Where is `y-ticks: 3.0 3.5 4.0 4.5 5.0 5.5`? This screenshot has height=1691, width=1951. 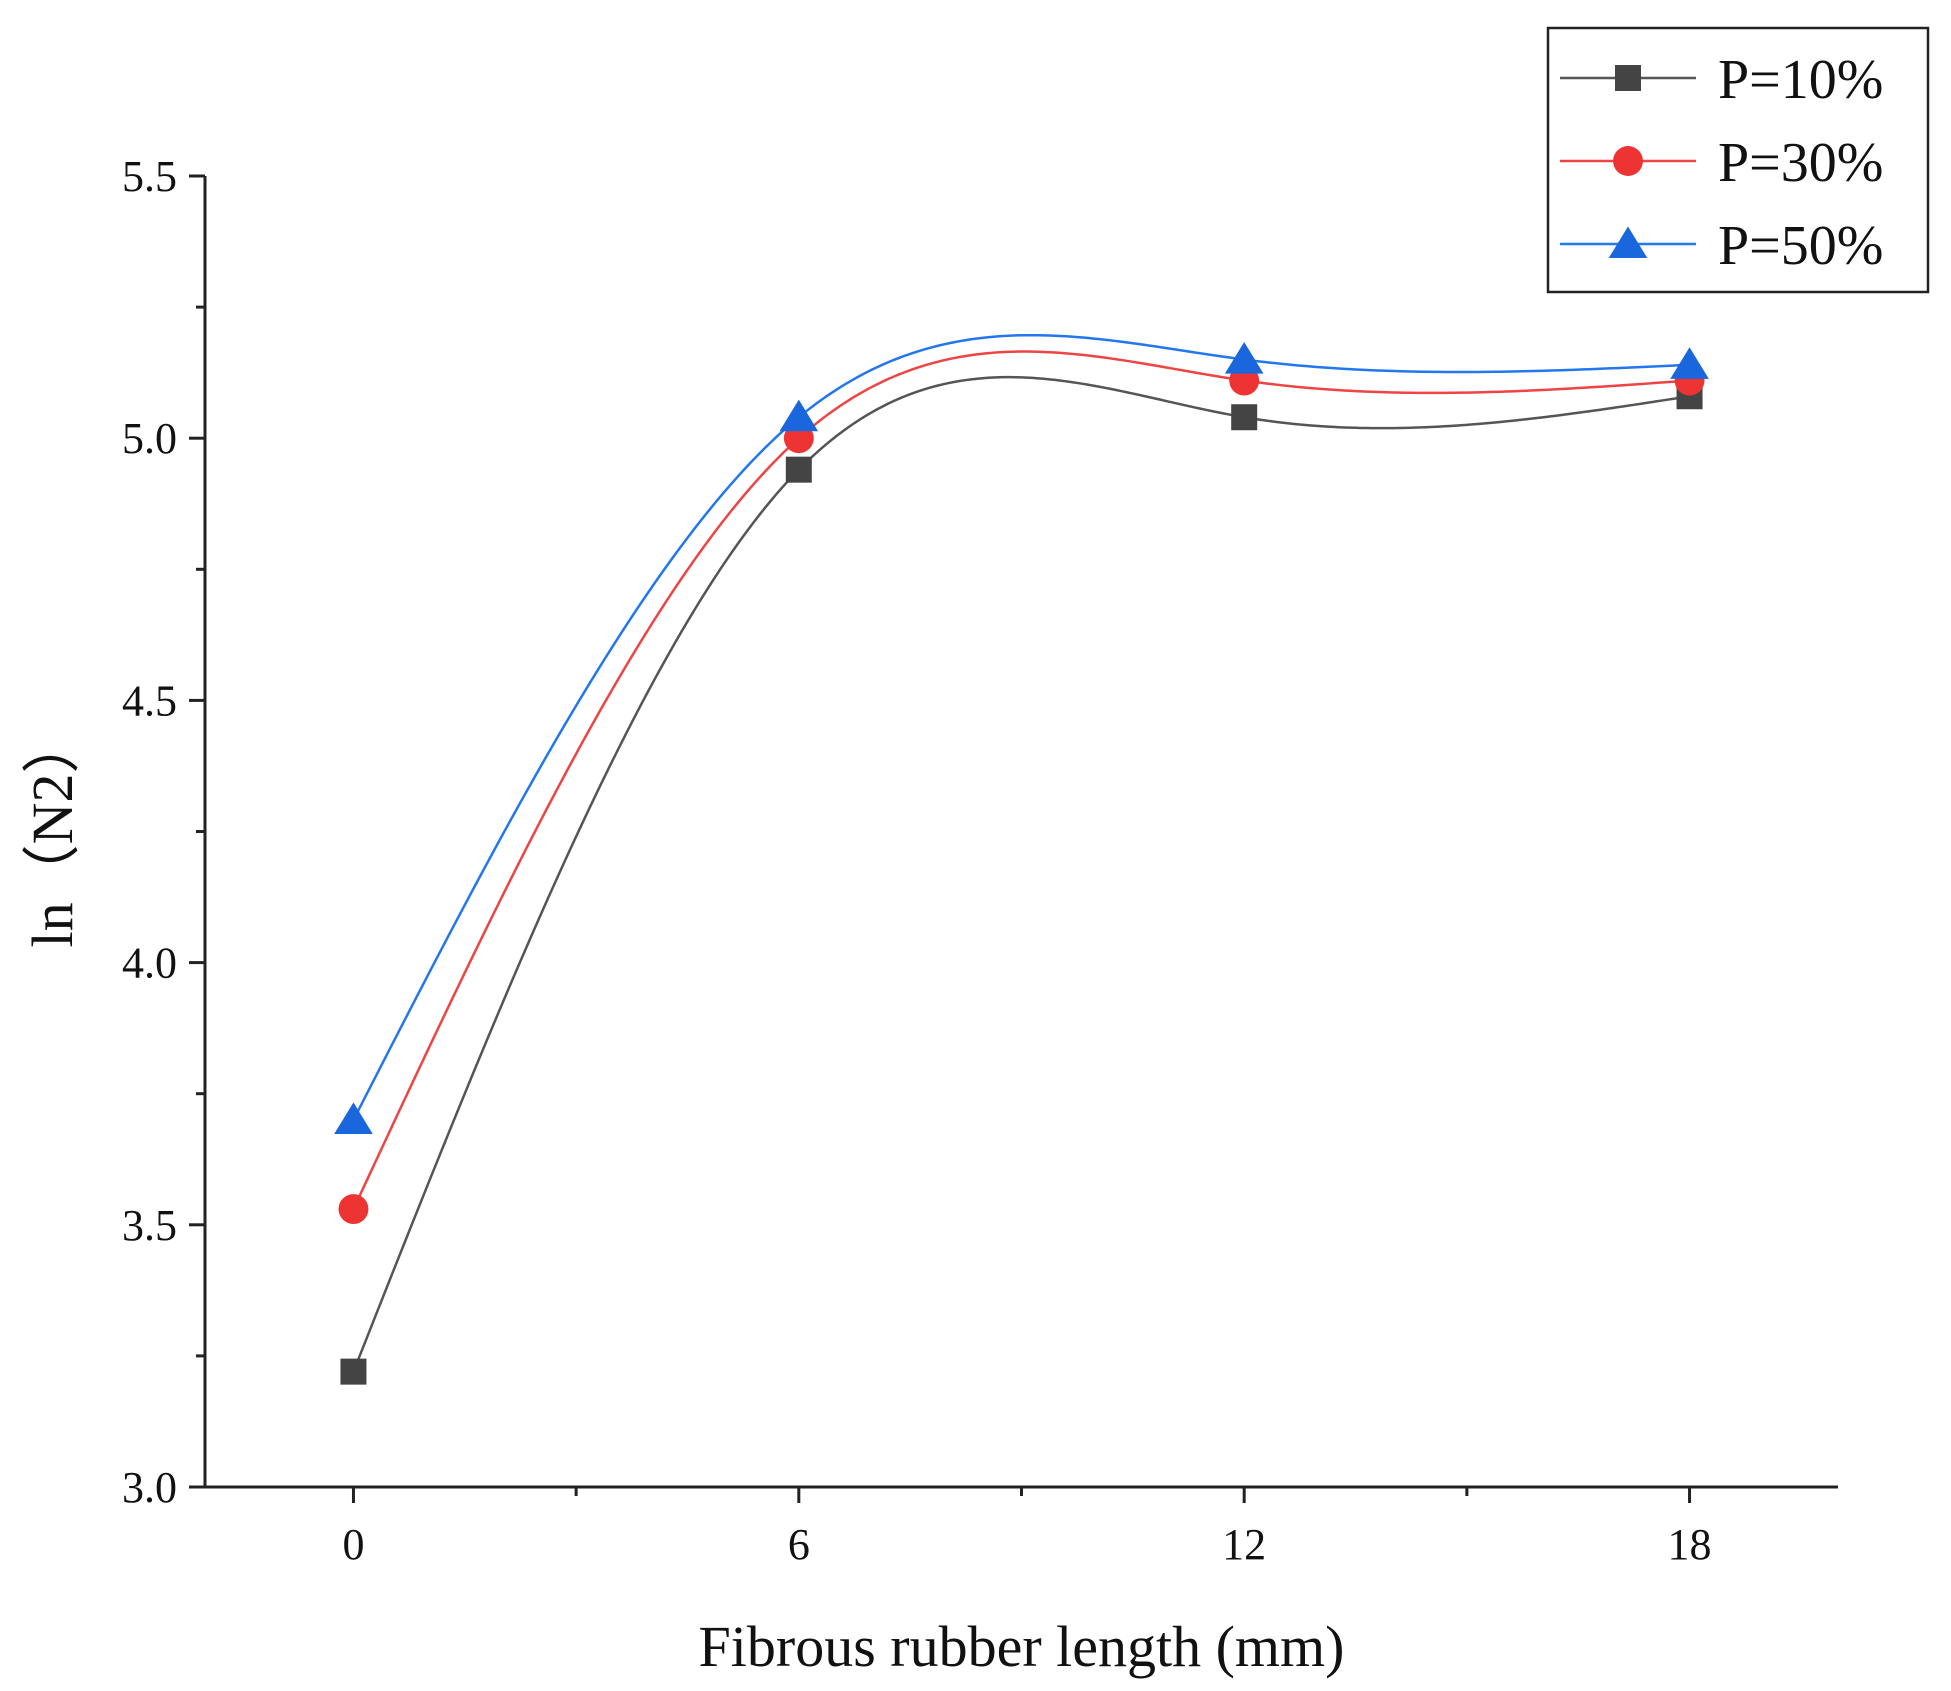 y-ticks: 3.0 3.5 4.0 4.5 5.0 5.5 is located at coordinates (163, 832).